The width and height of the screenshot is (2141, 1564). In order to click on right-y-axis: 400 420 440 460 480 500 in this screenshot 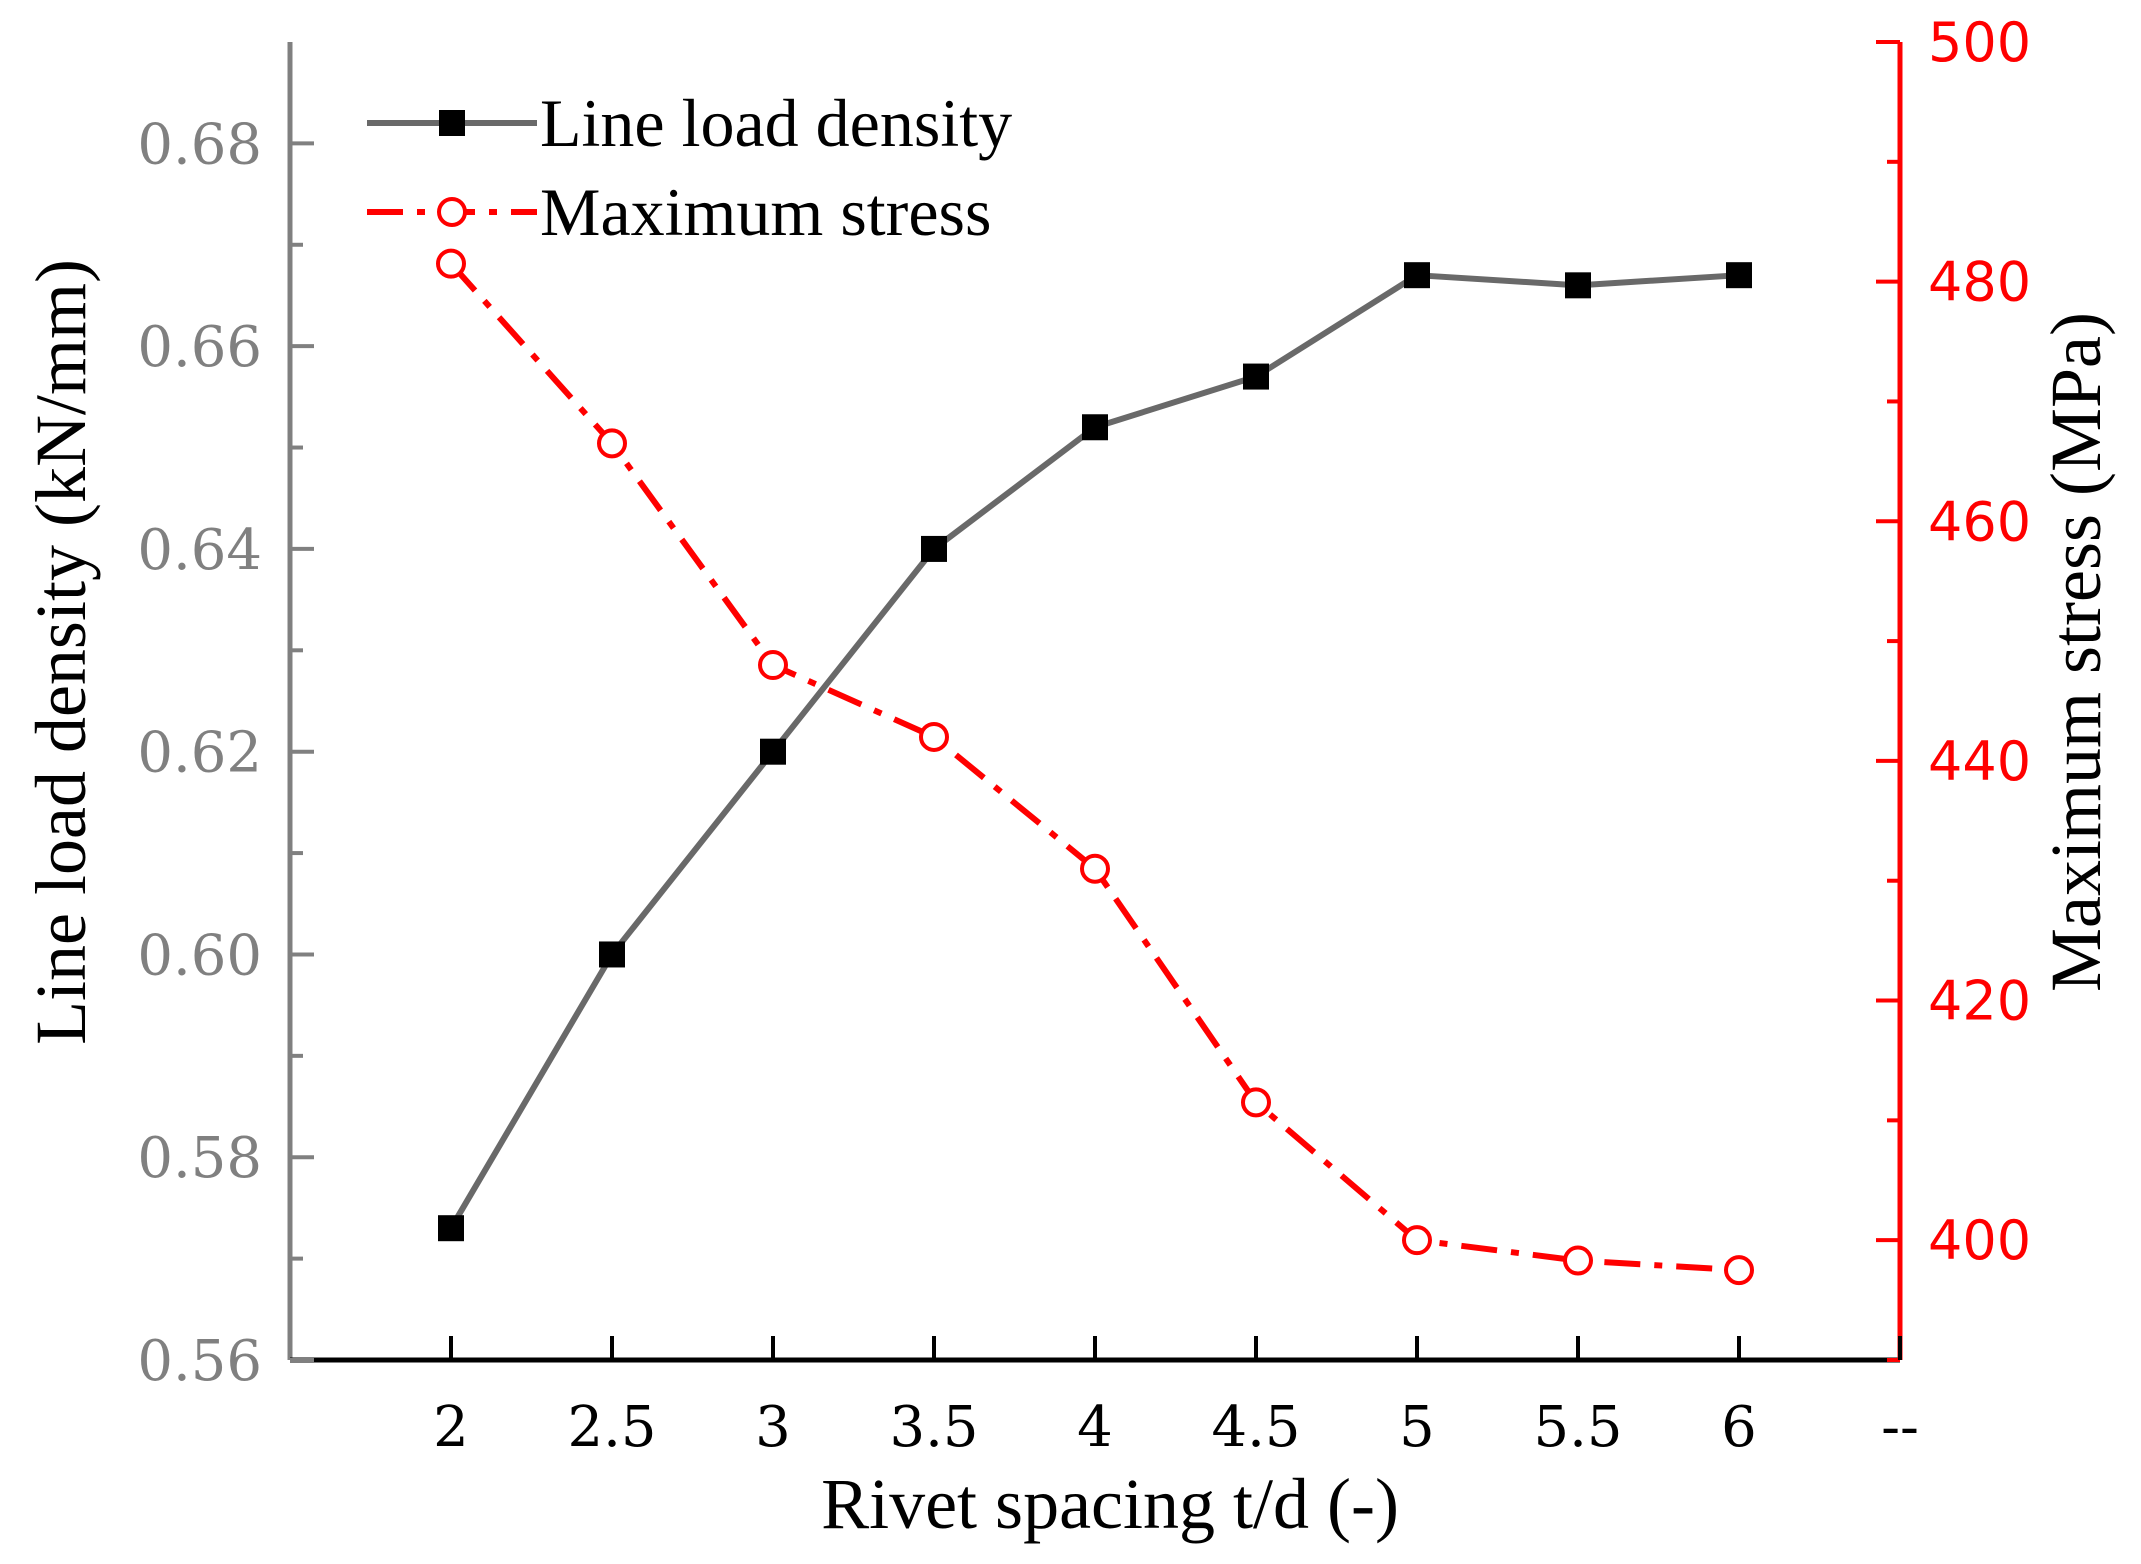, I will do `click(1953, 686)`.